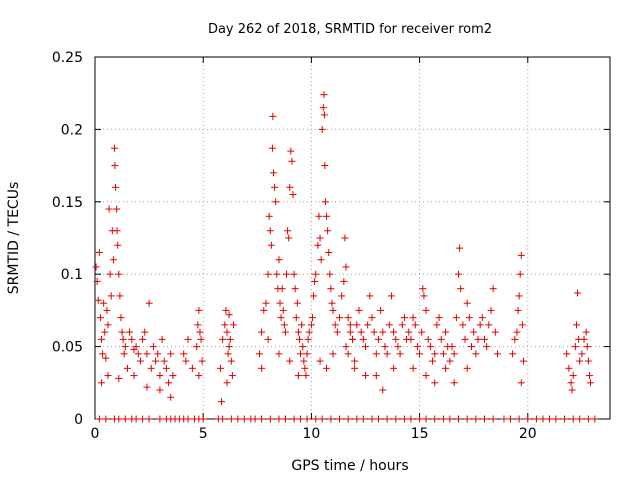  Describe the element at coordinates (420, 434) in the screenshot. I see `x-tick-label: 15` at that location.